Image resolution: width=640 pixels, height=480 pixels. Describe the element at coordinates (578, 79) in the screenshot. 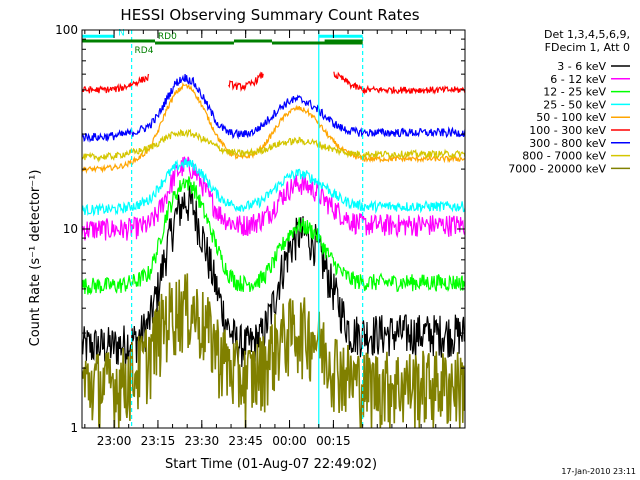

I see `legend-label-2: 6 - 12 keV` at that location.